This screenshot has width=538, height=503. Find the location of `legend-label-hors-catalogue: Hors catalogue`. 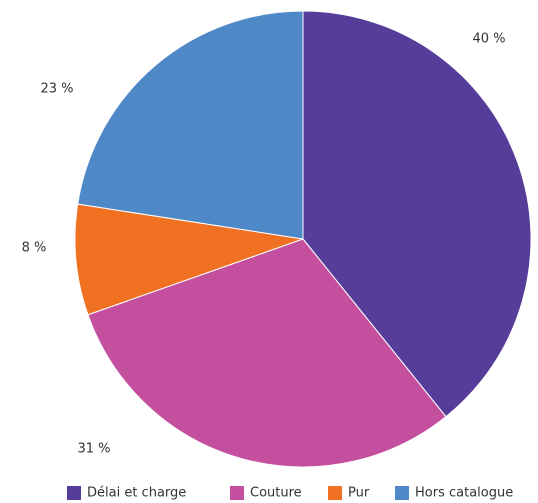

legend-label-hors-catalogue: Hors catalogue is located at coordinates (464, 493).